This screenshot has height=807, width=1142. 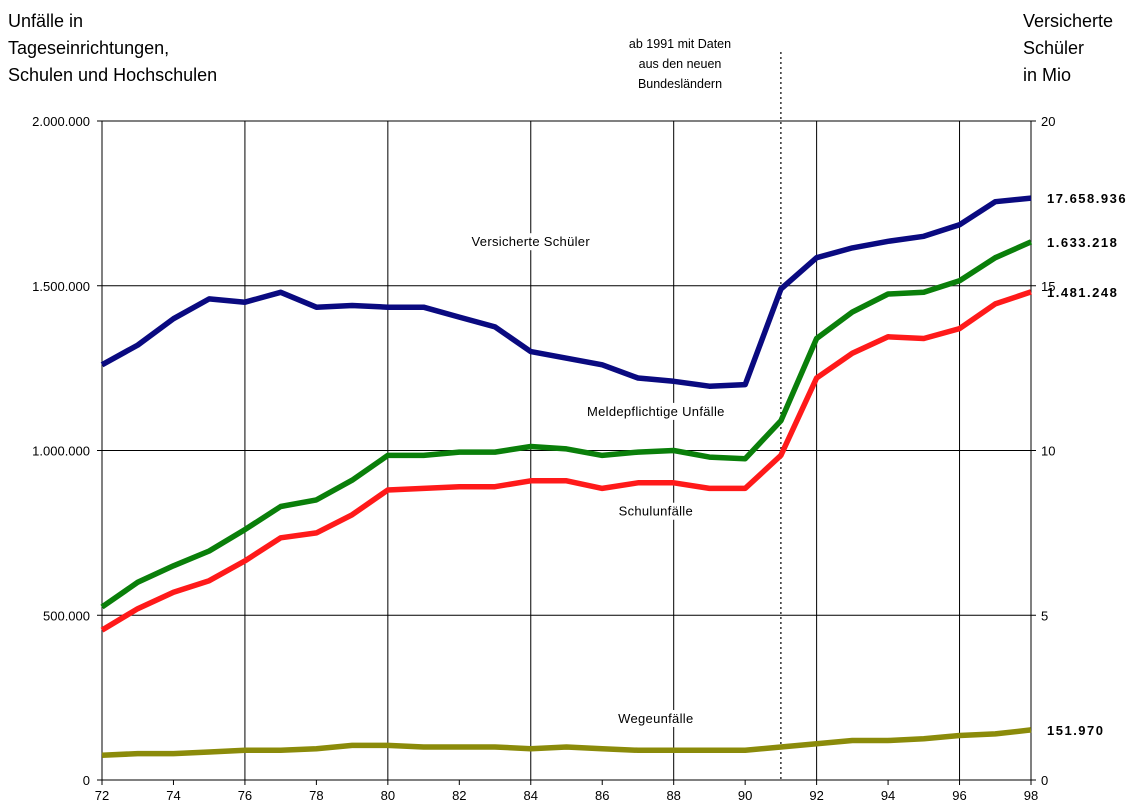 What do you see at coordinates (680, 44) in the screenshot?
I see `annotation-line: ab 1991 mit Daten` at bounding box center [680, 44].